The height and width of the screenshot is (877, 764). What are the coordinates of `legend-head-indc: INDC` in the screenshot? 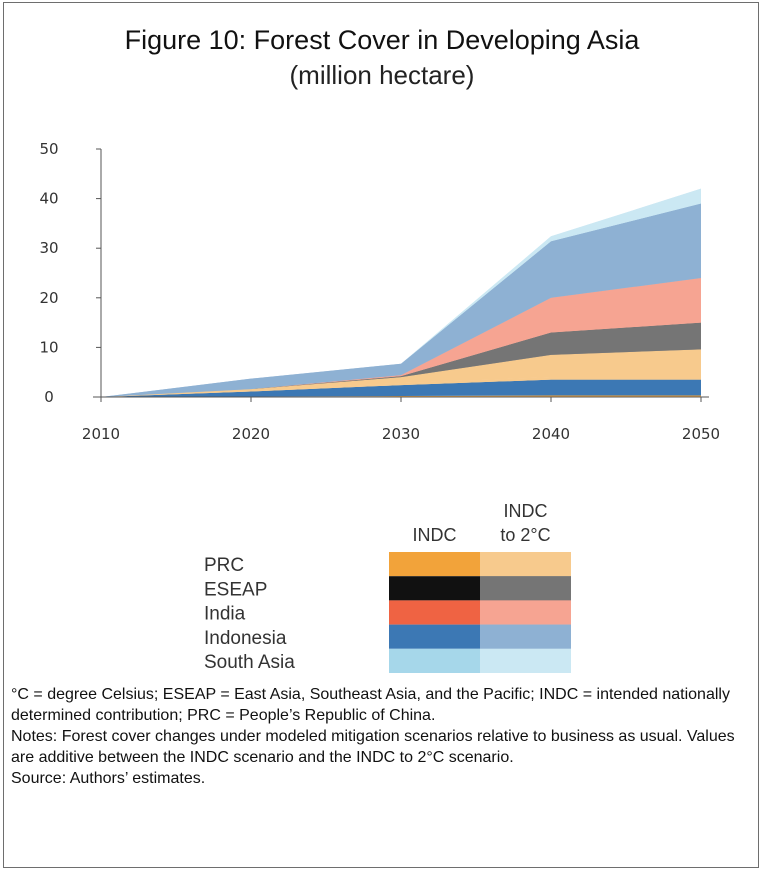 It's located at (435, 535).